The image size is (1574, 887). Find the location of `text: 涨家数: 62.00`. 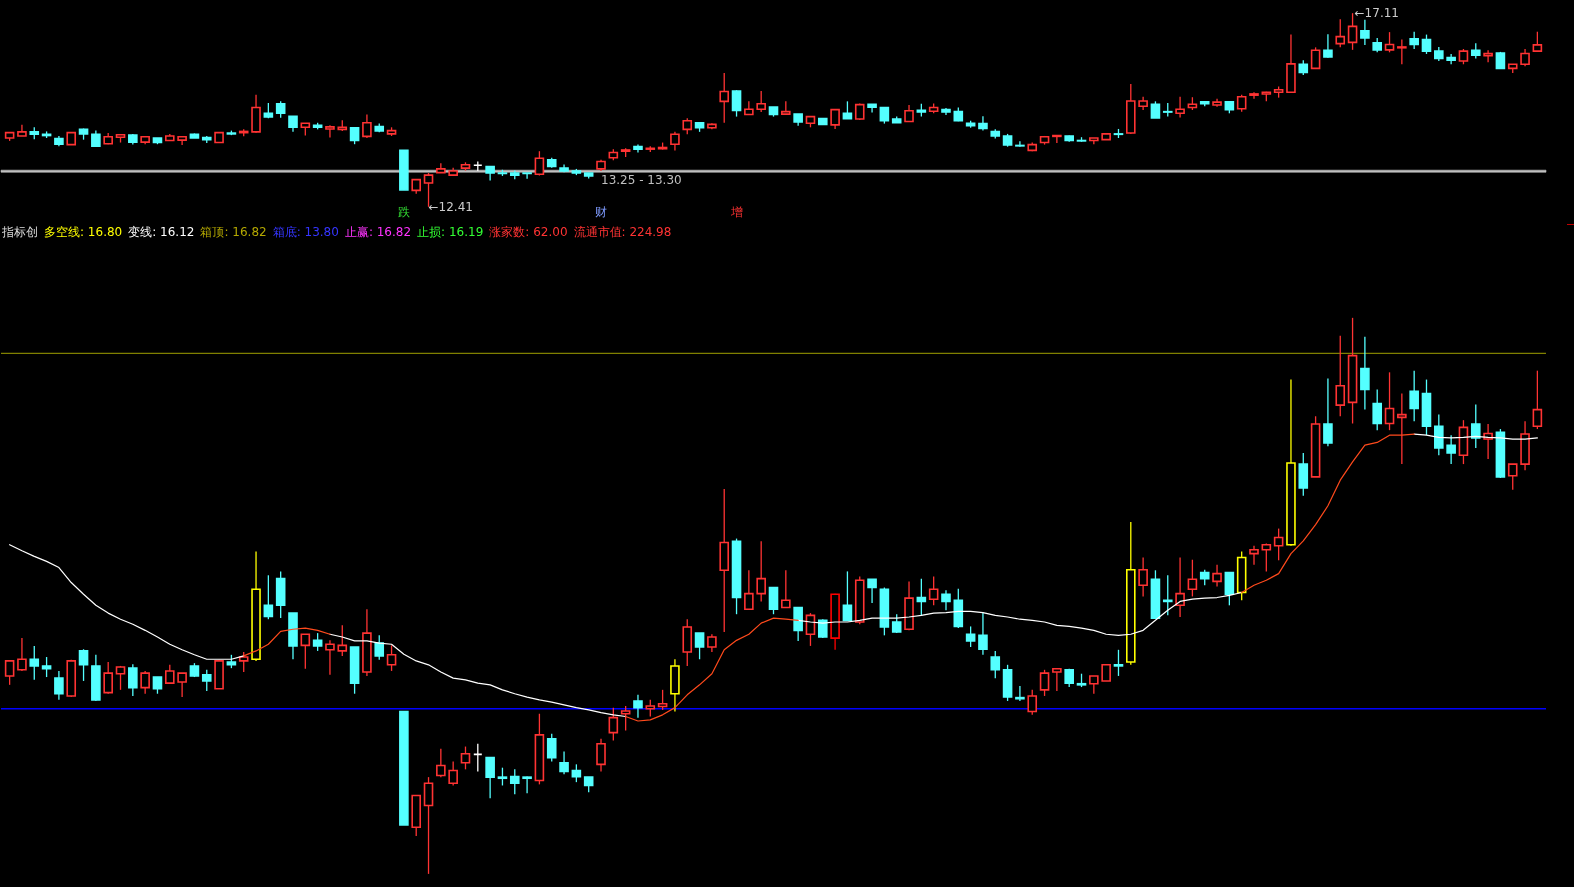

text: 涨家数: 62.00 is located at coordinates (528, 232).